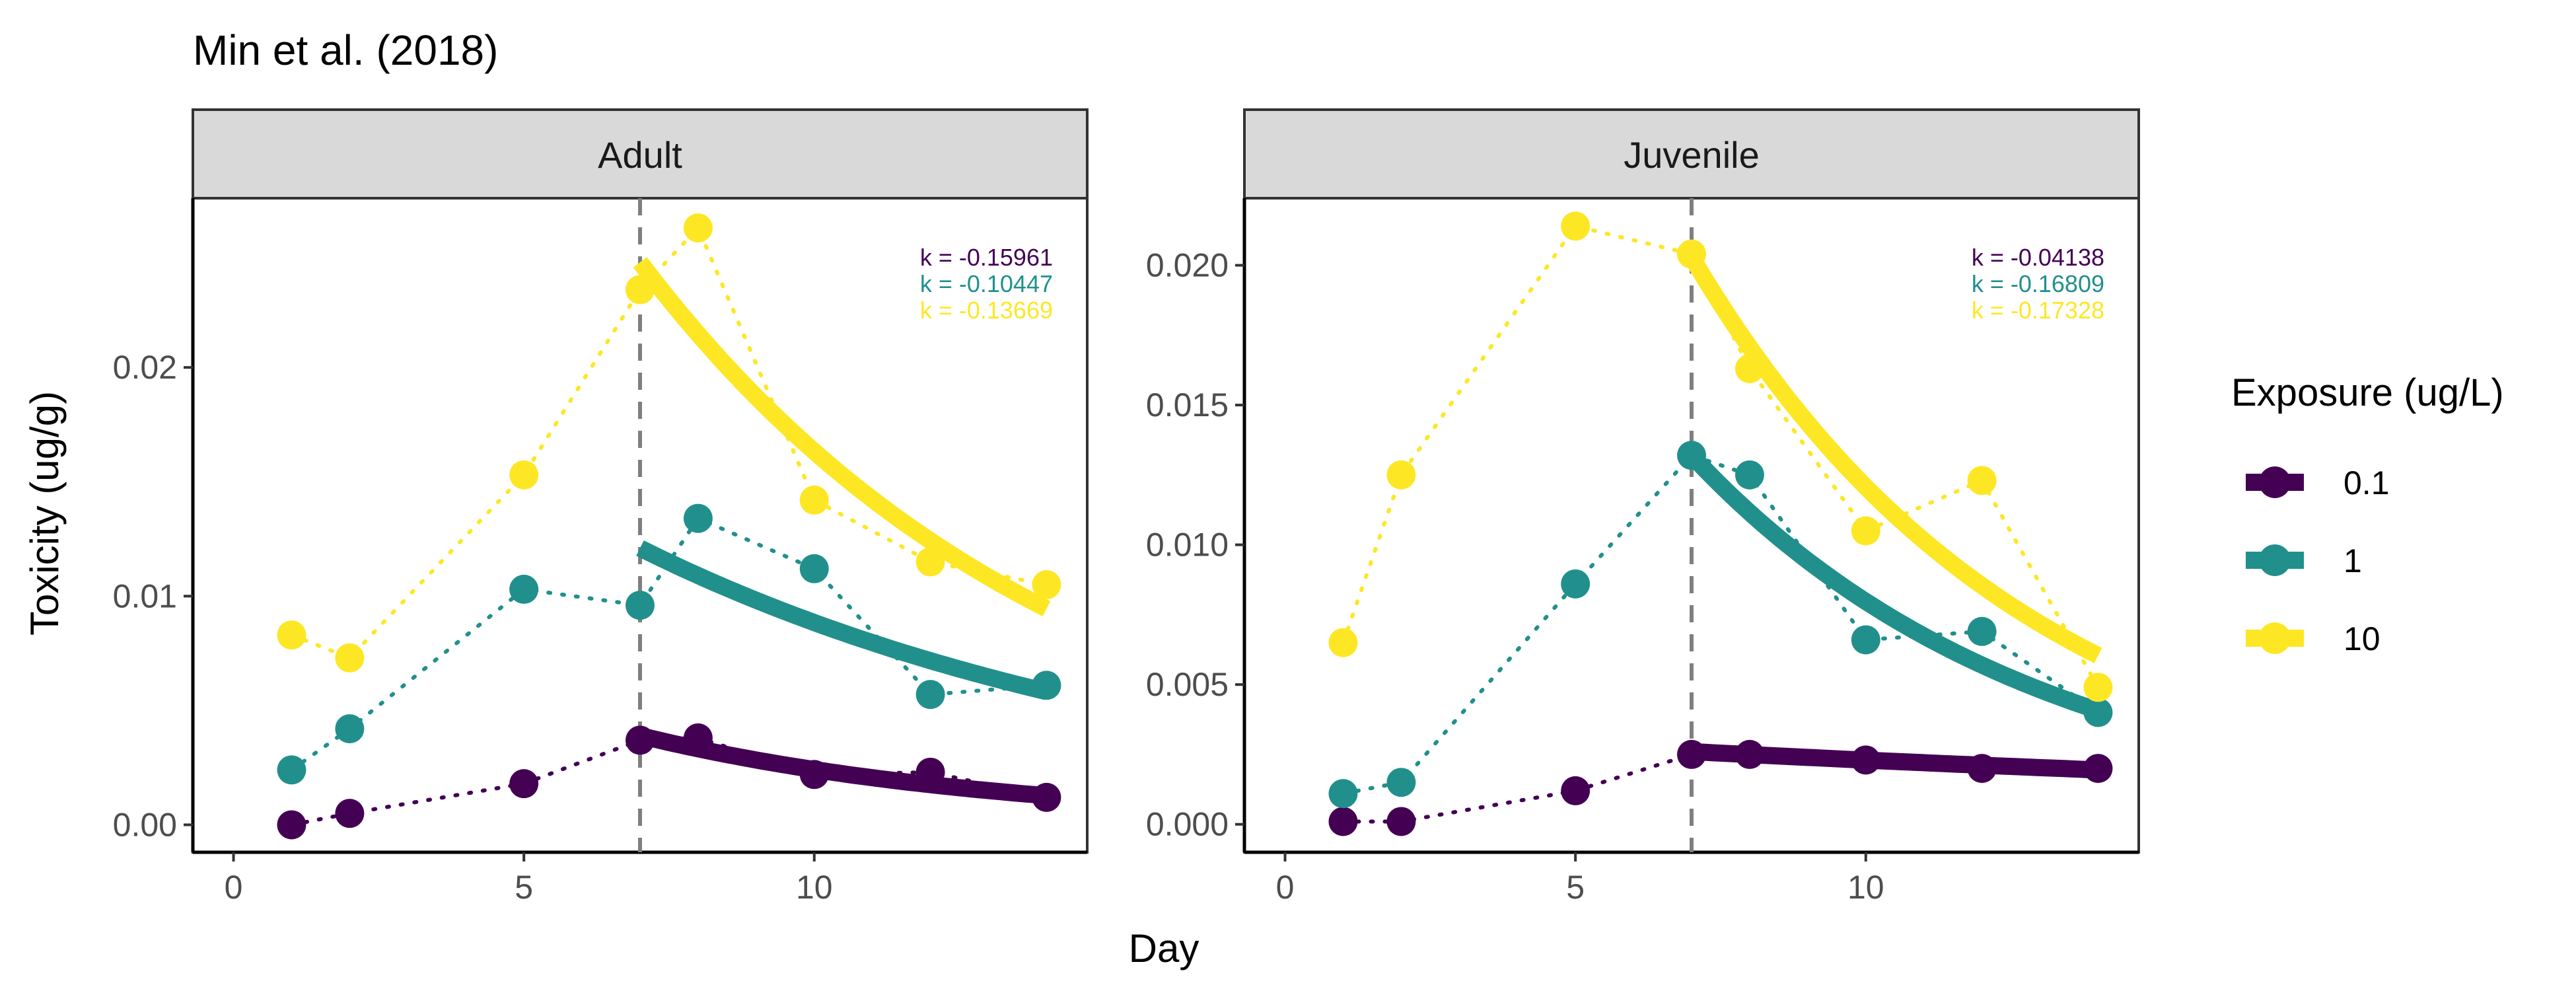 The height and width of the screenshot is (991, 2576). Describe the element at coordinates (1164, 948) in the screenshot. I see `x-axis-title: Day` at that location.